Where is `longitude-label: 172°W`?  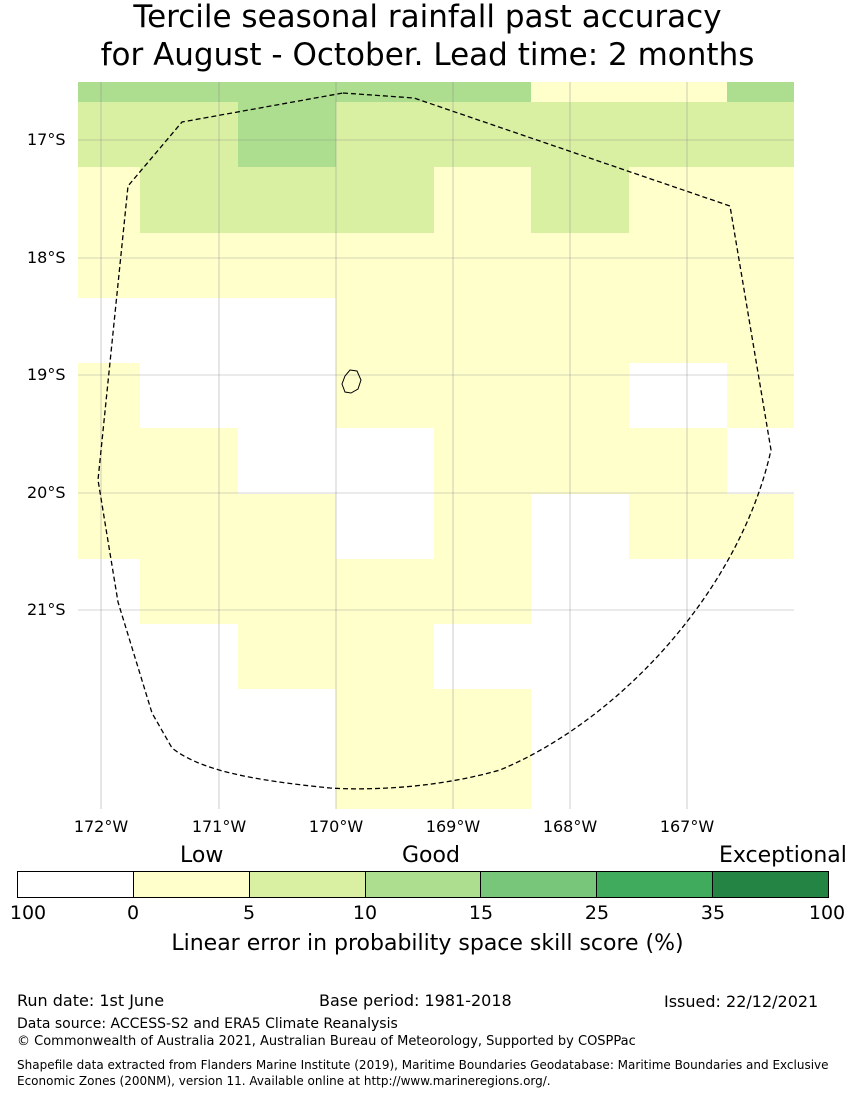
longitude-label: 172°W is located at coordinates (101, 826).